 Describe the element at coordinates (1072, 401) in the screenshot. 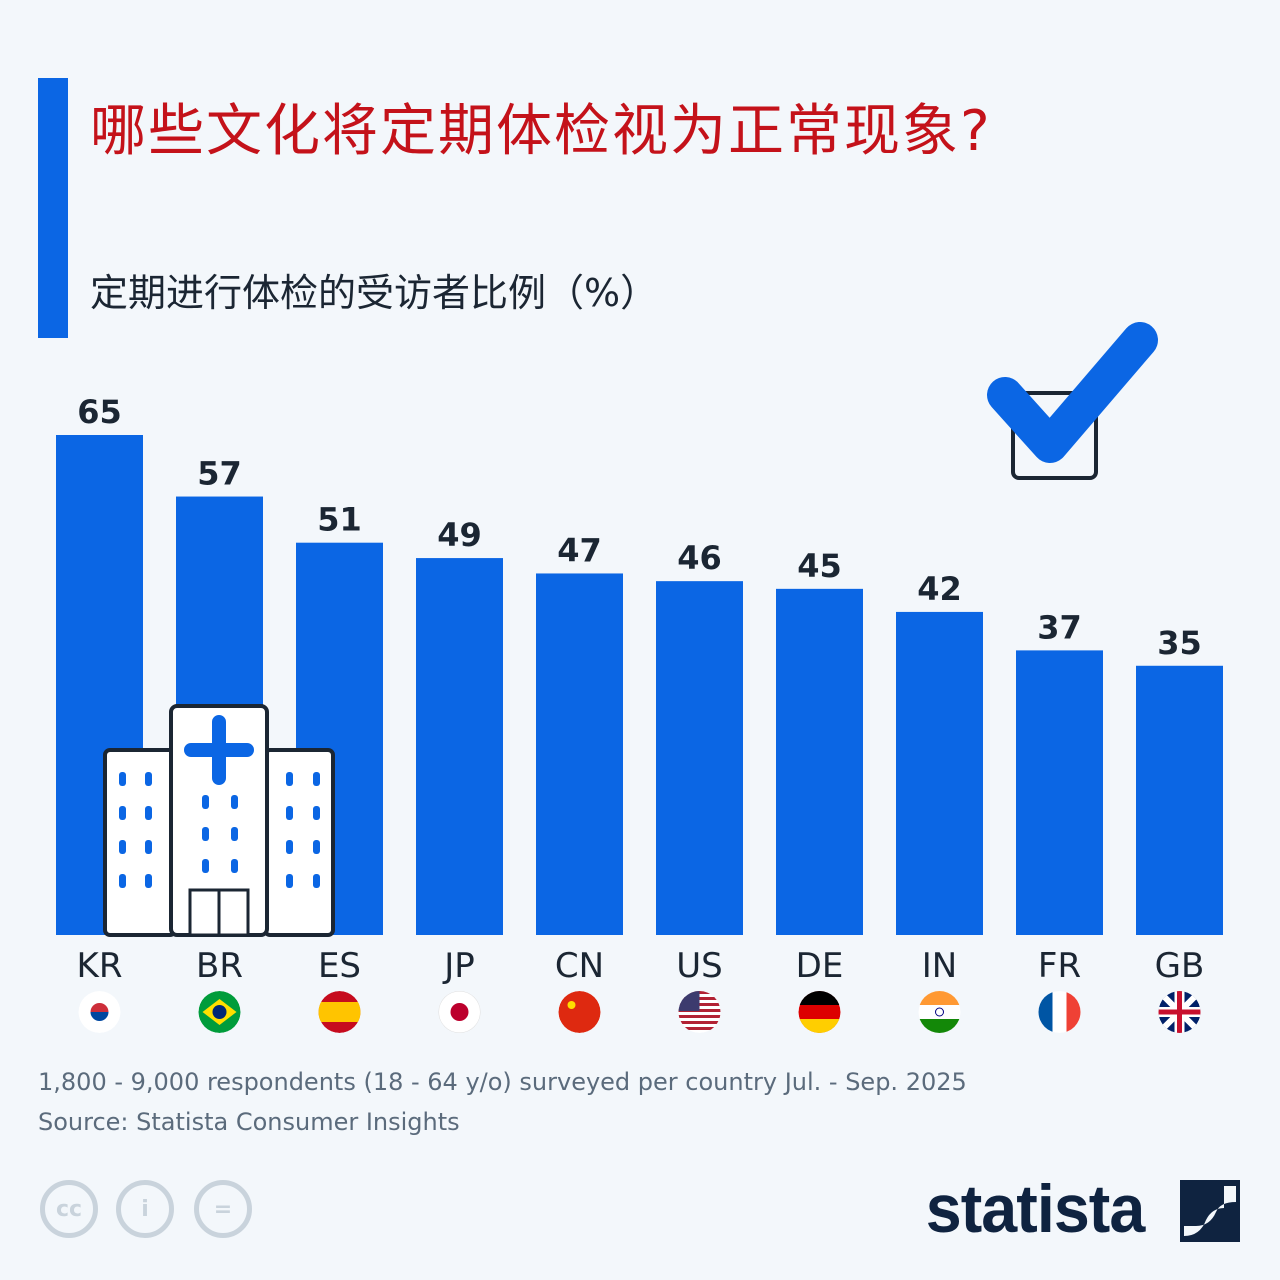

I see `checkbox-icon` at that location.